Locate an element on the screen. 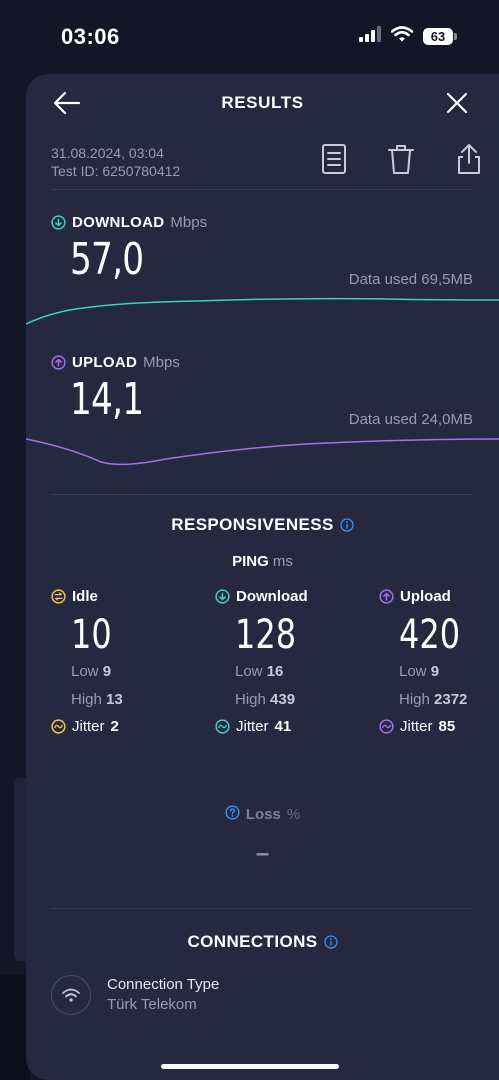  background-area is located at coordinates (15, 1027).